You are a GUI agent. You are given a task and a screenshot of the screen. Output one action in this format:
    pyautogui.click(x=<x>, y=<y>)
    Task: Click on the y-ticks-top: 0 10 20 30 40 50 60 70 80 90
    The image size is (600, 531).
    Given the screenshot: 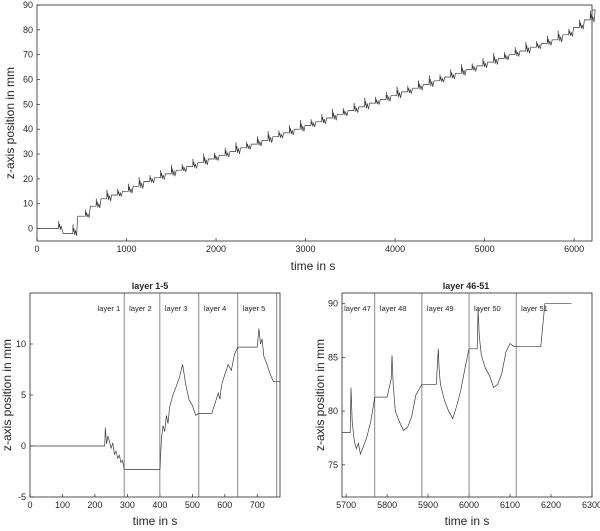 What is the action you would take?
    pyautogui.click(x=31, y=117)
    